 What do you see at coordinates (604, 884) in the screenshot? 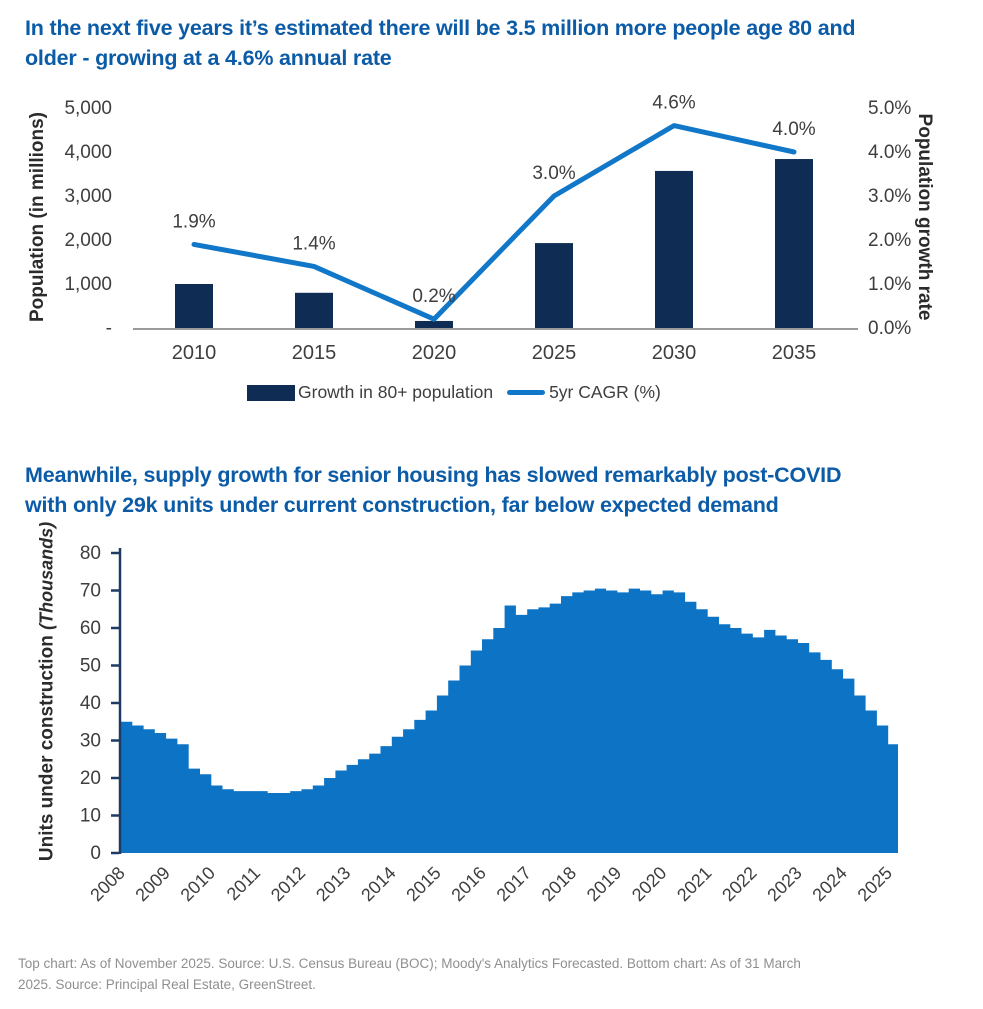
I see `svg-text: 2019` at bounding box center [604, 884].